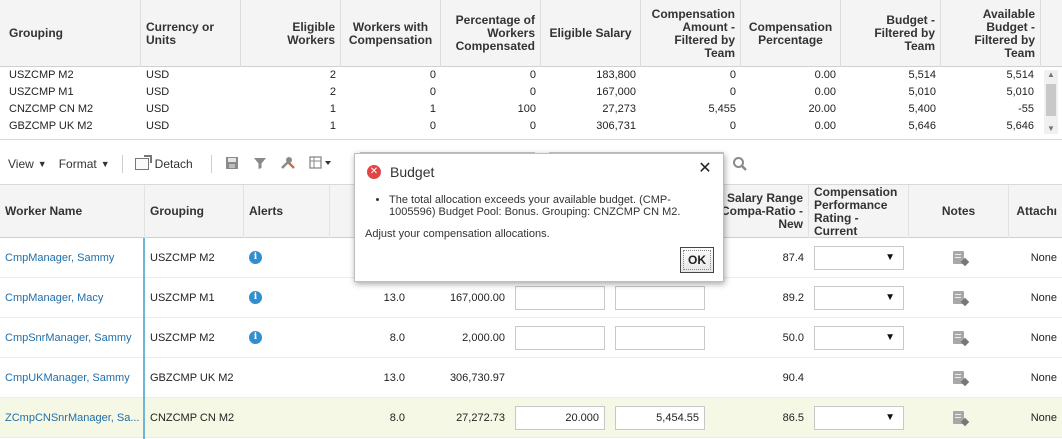 The width and height of the screenshot is (1062, 439). Describe the element at coordinates (1051, 74) in the screenshot. I see `scroll-up-icon: ▲` at that location.